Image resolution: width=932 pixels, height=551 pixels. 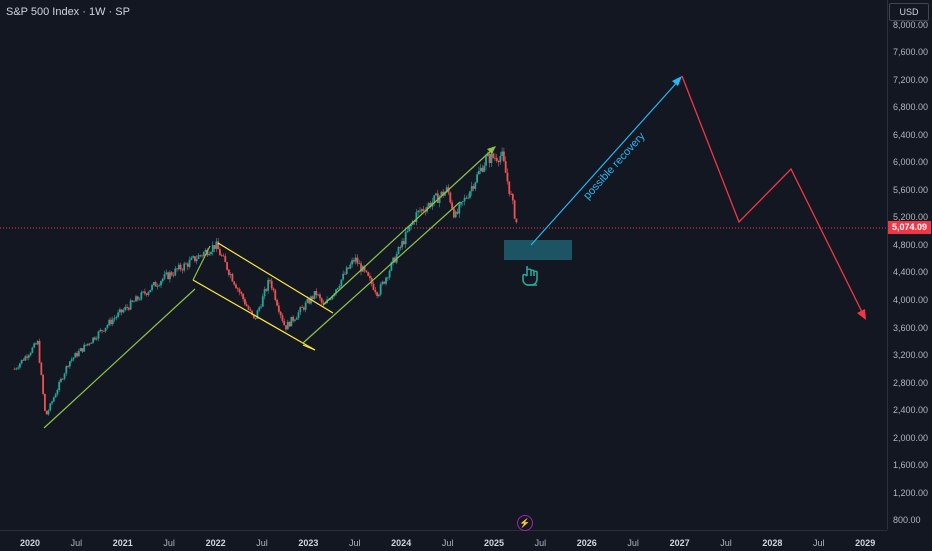 I want to click on lightning-icon: ⚡, so click(x=525, y=523).